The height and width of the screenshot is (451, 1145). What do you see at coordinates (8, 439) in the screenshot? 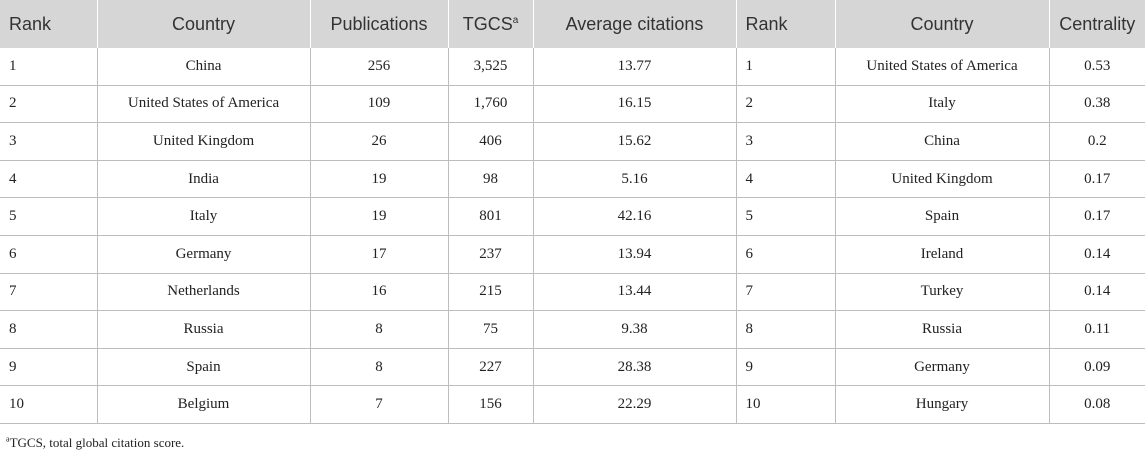
I see `footnote-marker: a` at bounding box center [8, 439].